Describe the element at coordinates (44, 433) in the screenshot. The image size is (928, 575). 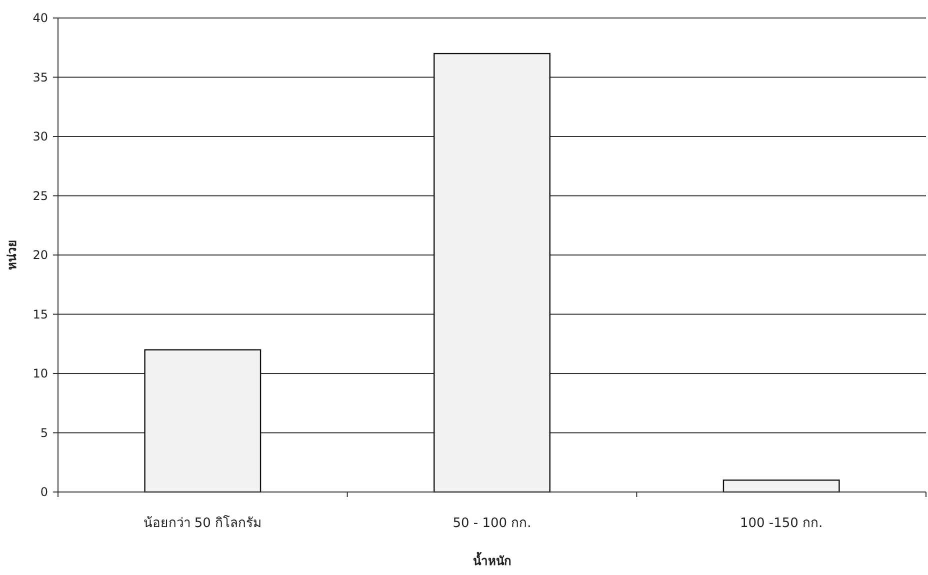
I see `y-tick-label: 5` at that location.